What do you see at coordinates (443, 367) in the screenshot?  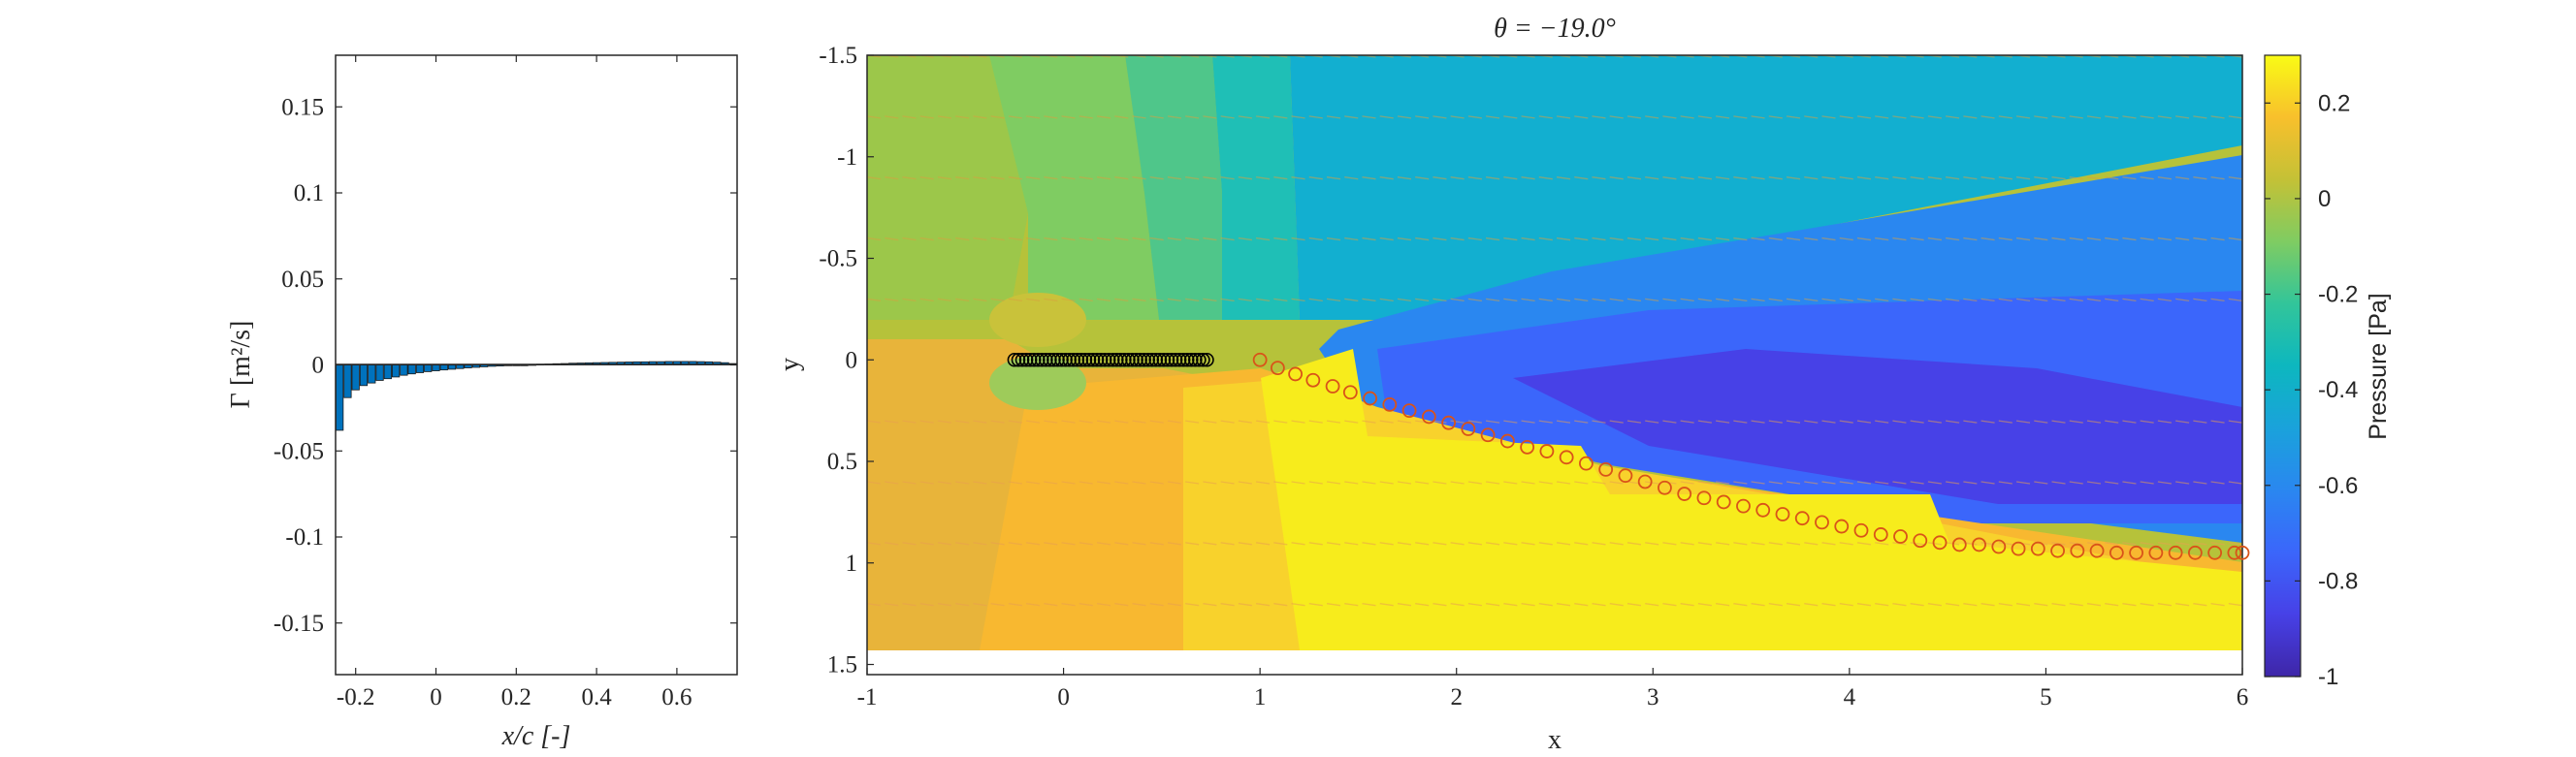 I see `circulation-bar` at bounding box center [443, 367].